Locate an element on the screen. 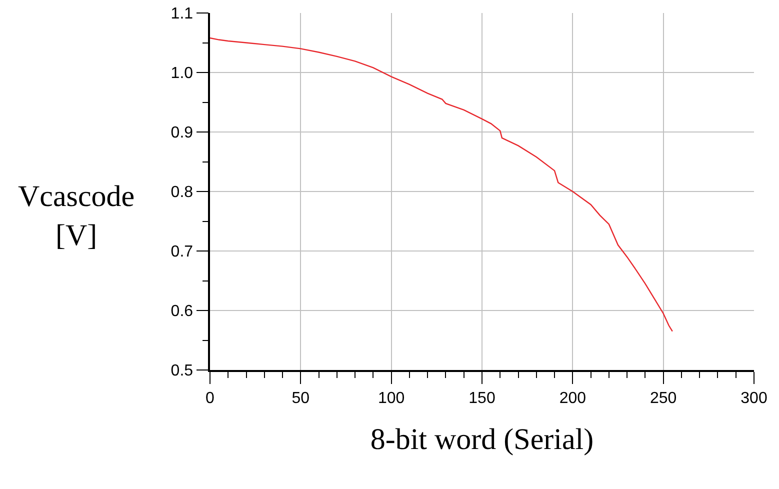 Image resolution: width=779 pixels, height=489 pixels. x-tick-label: 300 is located at coordinates (754, 398).